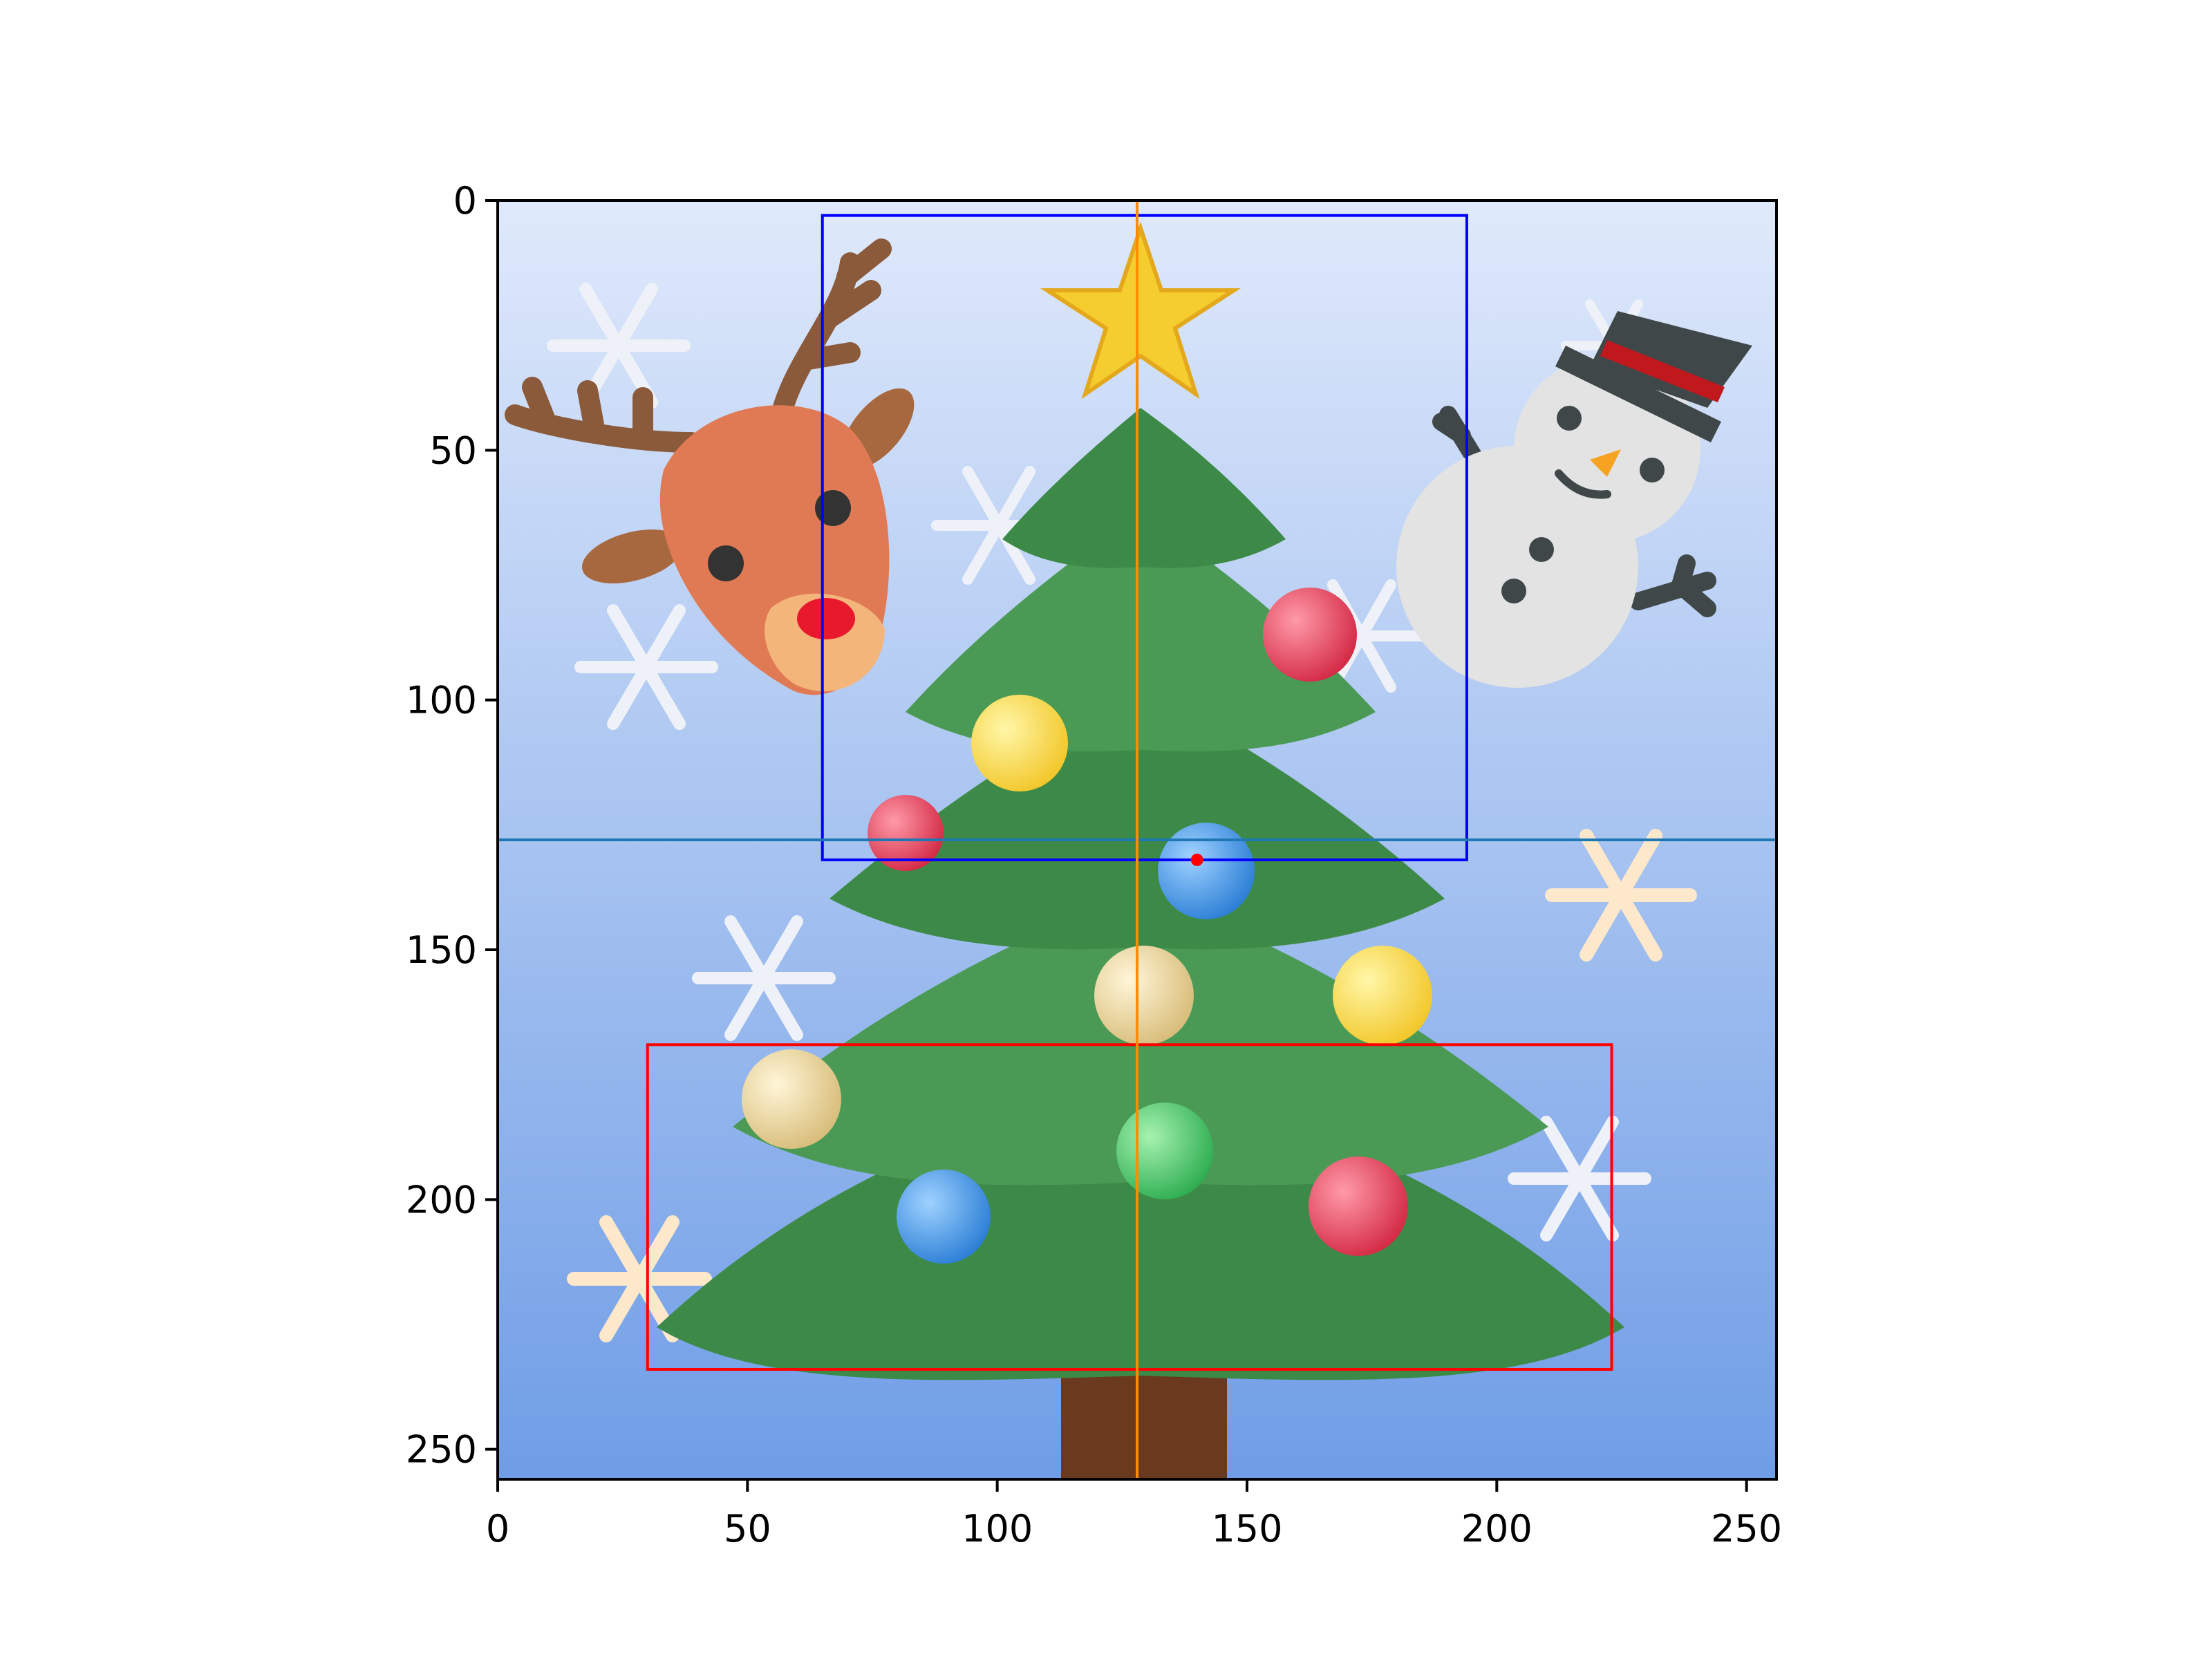 The width and height of the screenshot is (2212, 1659). What do you see at coordinates (1497, 1529) in the screenshot?
I see `x-tick-label: 200` at bounding box center [1497, 1529].